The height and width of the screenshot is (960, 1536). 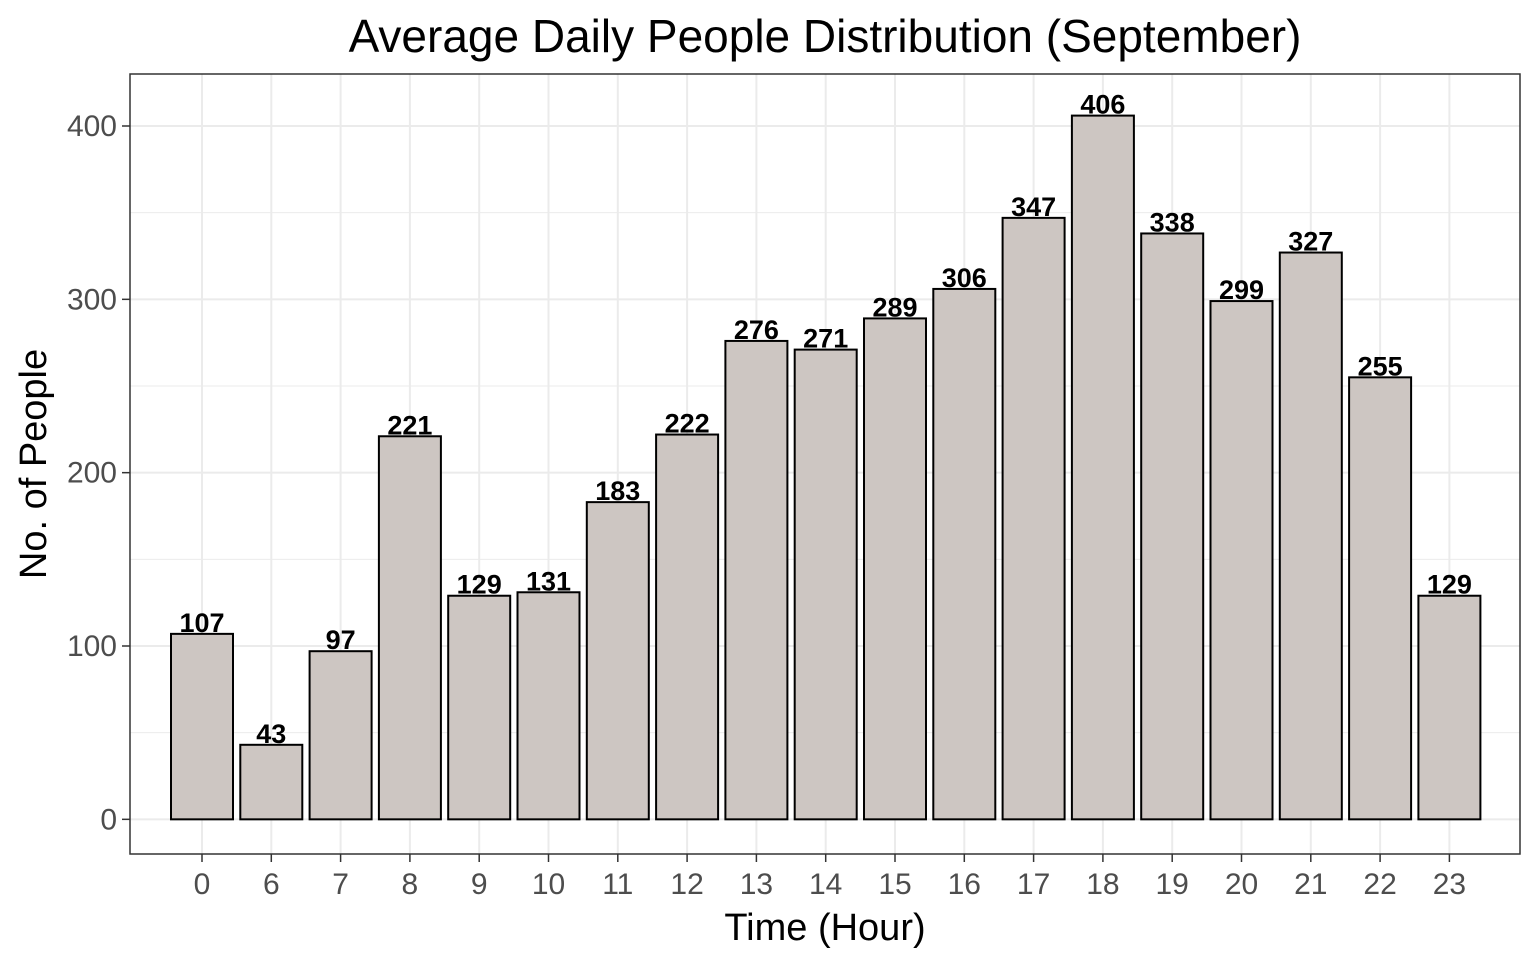 I want to click on x-tick-label: 9, so click(x=479, y=884).